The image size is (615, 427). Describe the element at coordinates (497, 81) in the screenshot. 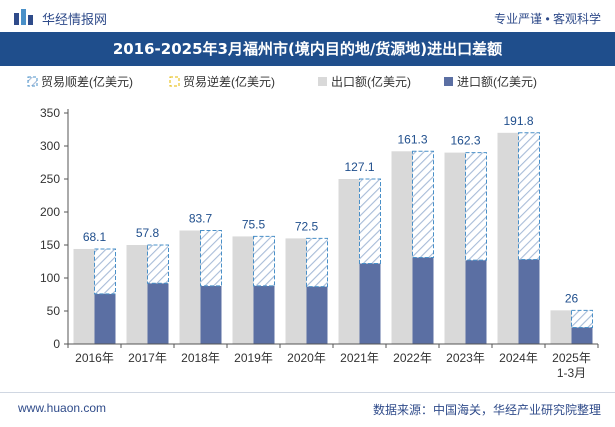

I see `legend-label: 进口额(亿美元)` at that location.